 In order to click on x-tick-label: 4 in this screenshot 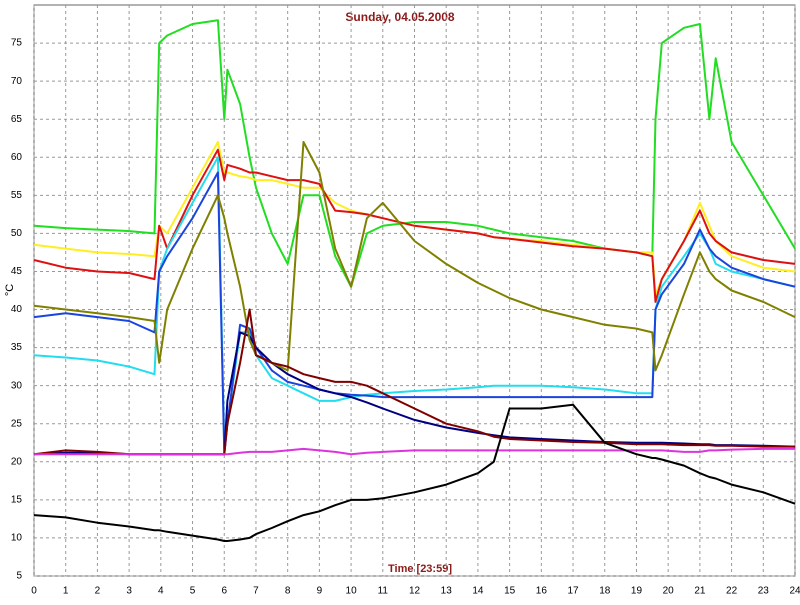, I will do `click(161, 591)`.